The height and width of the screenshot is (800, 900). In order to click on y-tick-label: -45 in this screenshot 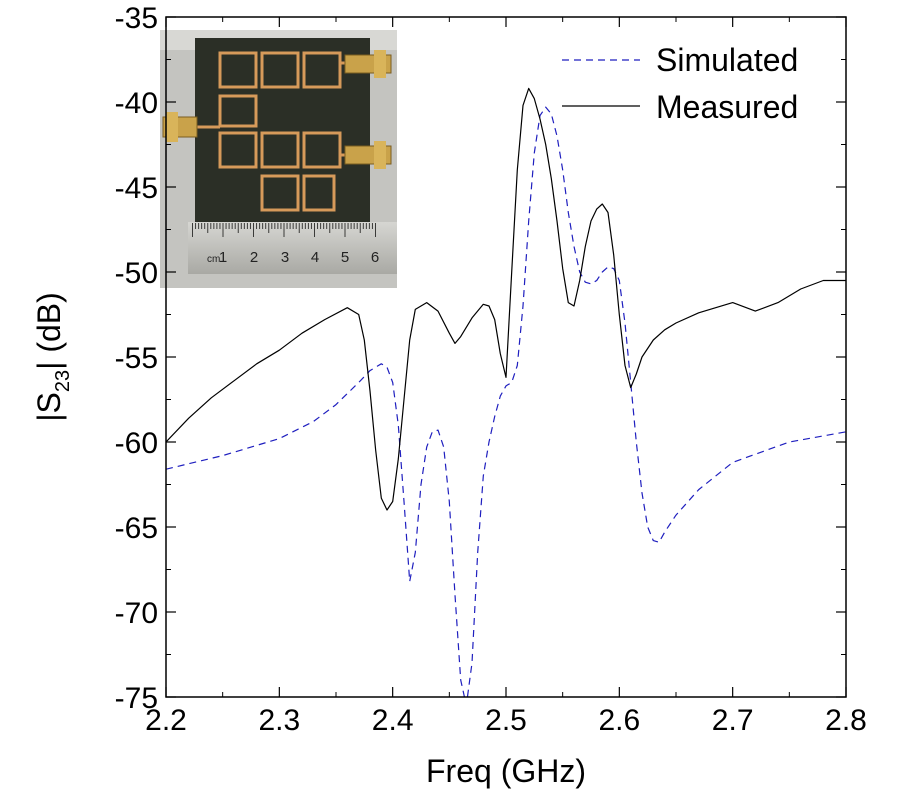, I will do `click(136, 188)`.